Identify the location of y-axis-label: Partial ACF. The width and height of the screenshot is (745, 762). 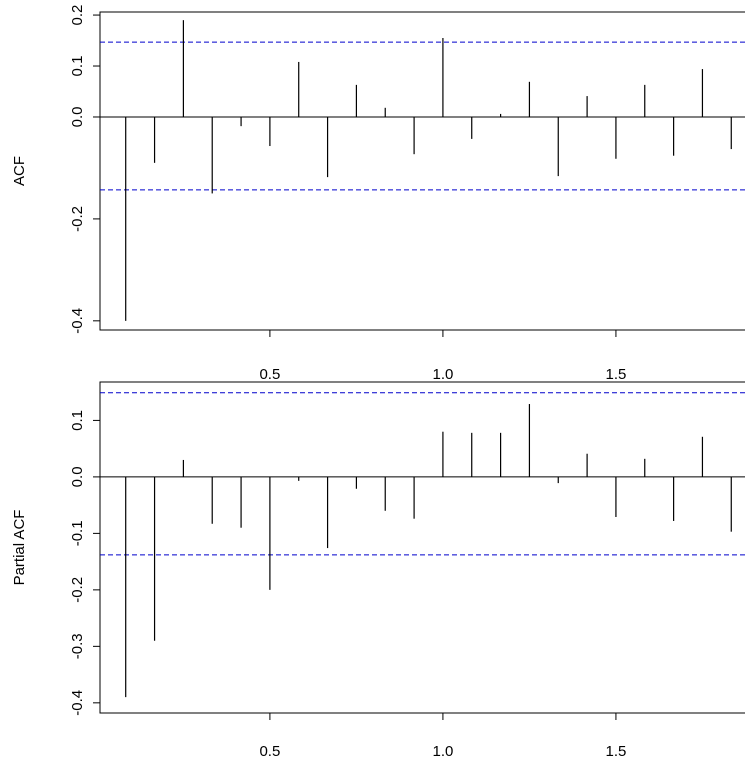
(19, 548).